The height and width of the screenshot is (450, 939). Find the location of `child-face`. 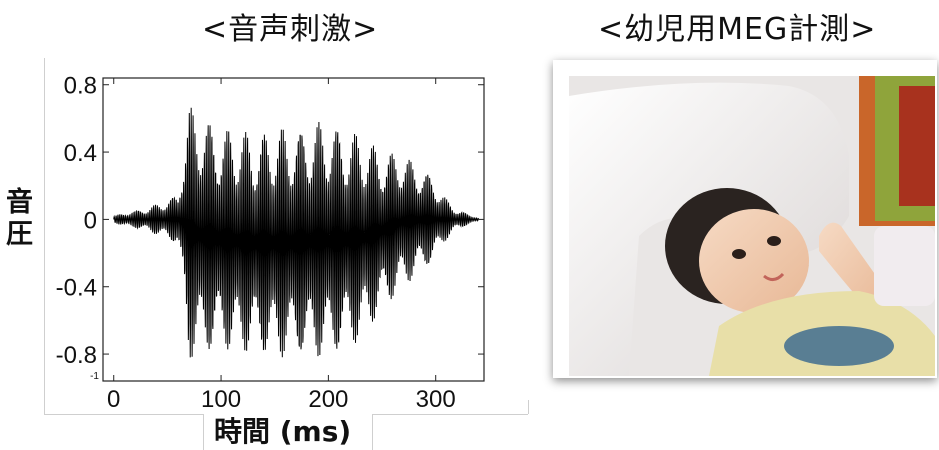

child-face is located at coordinates (754, 261).